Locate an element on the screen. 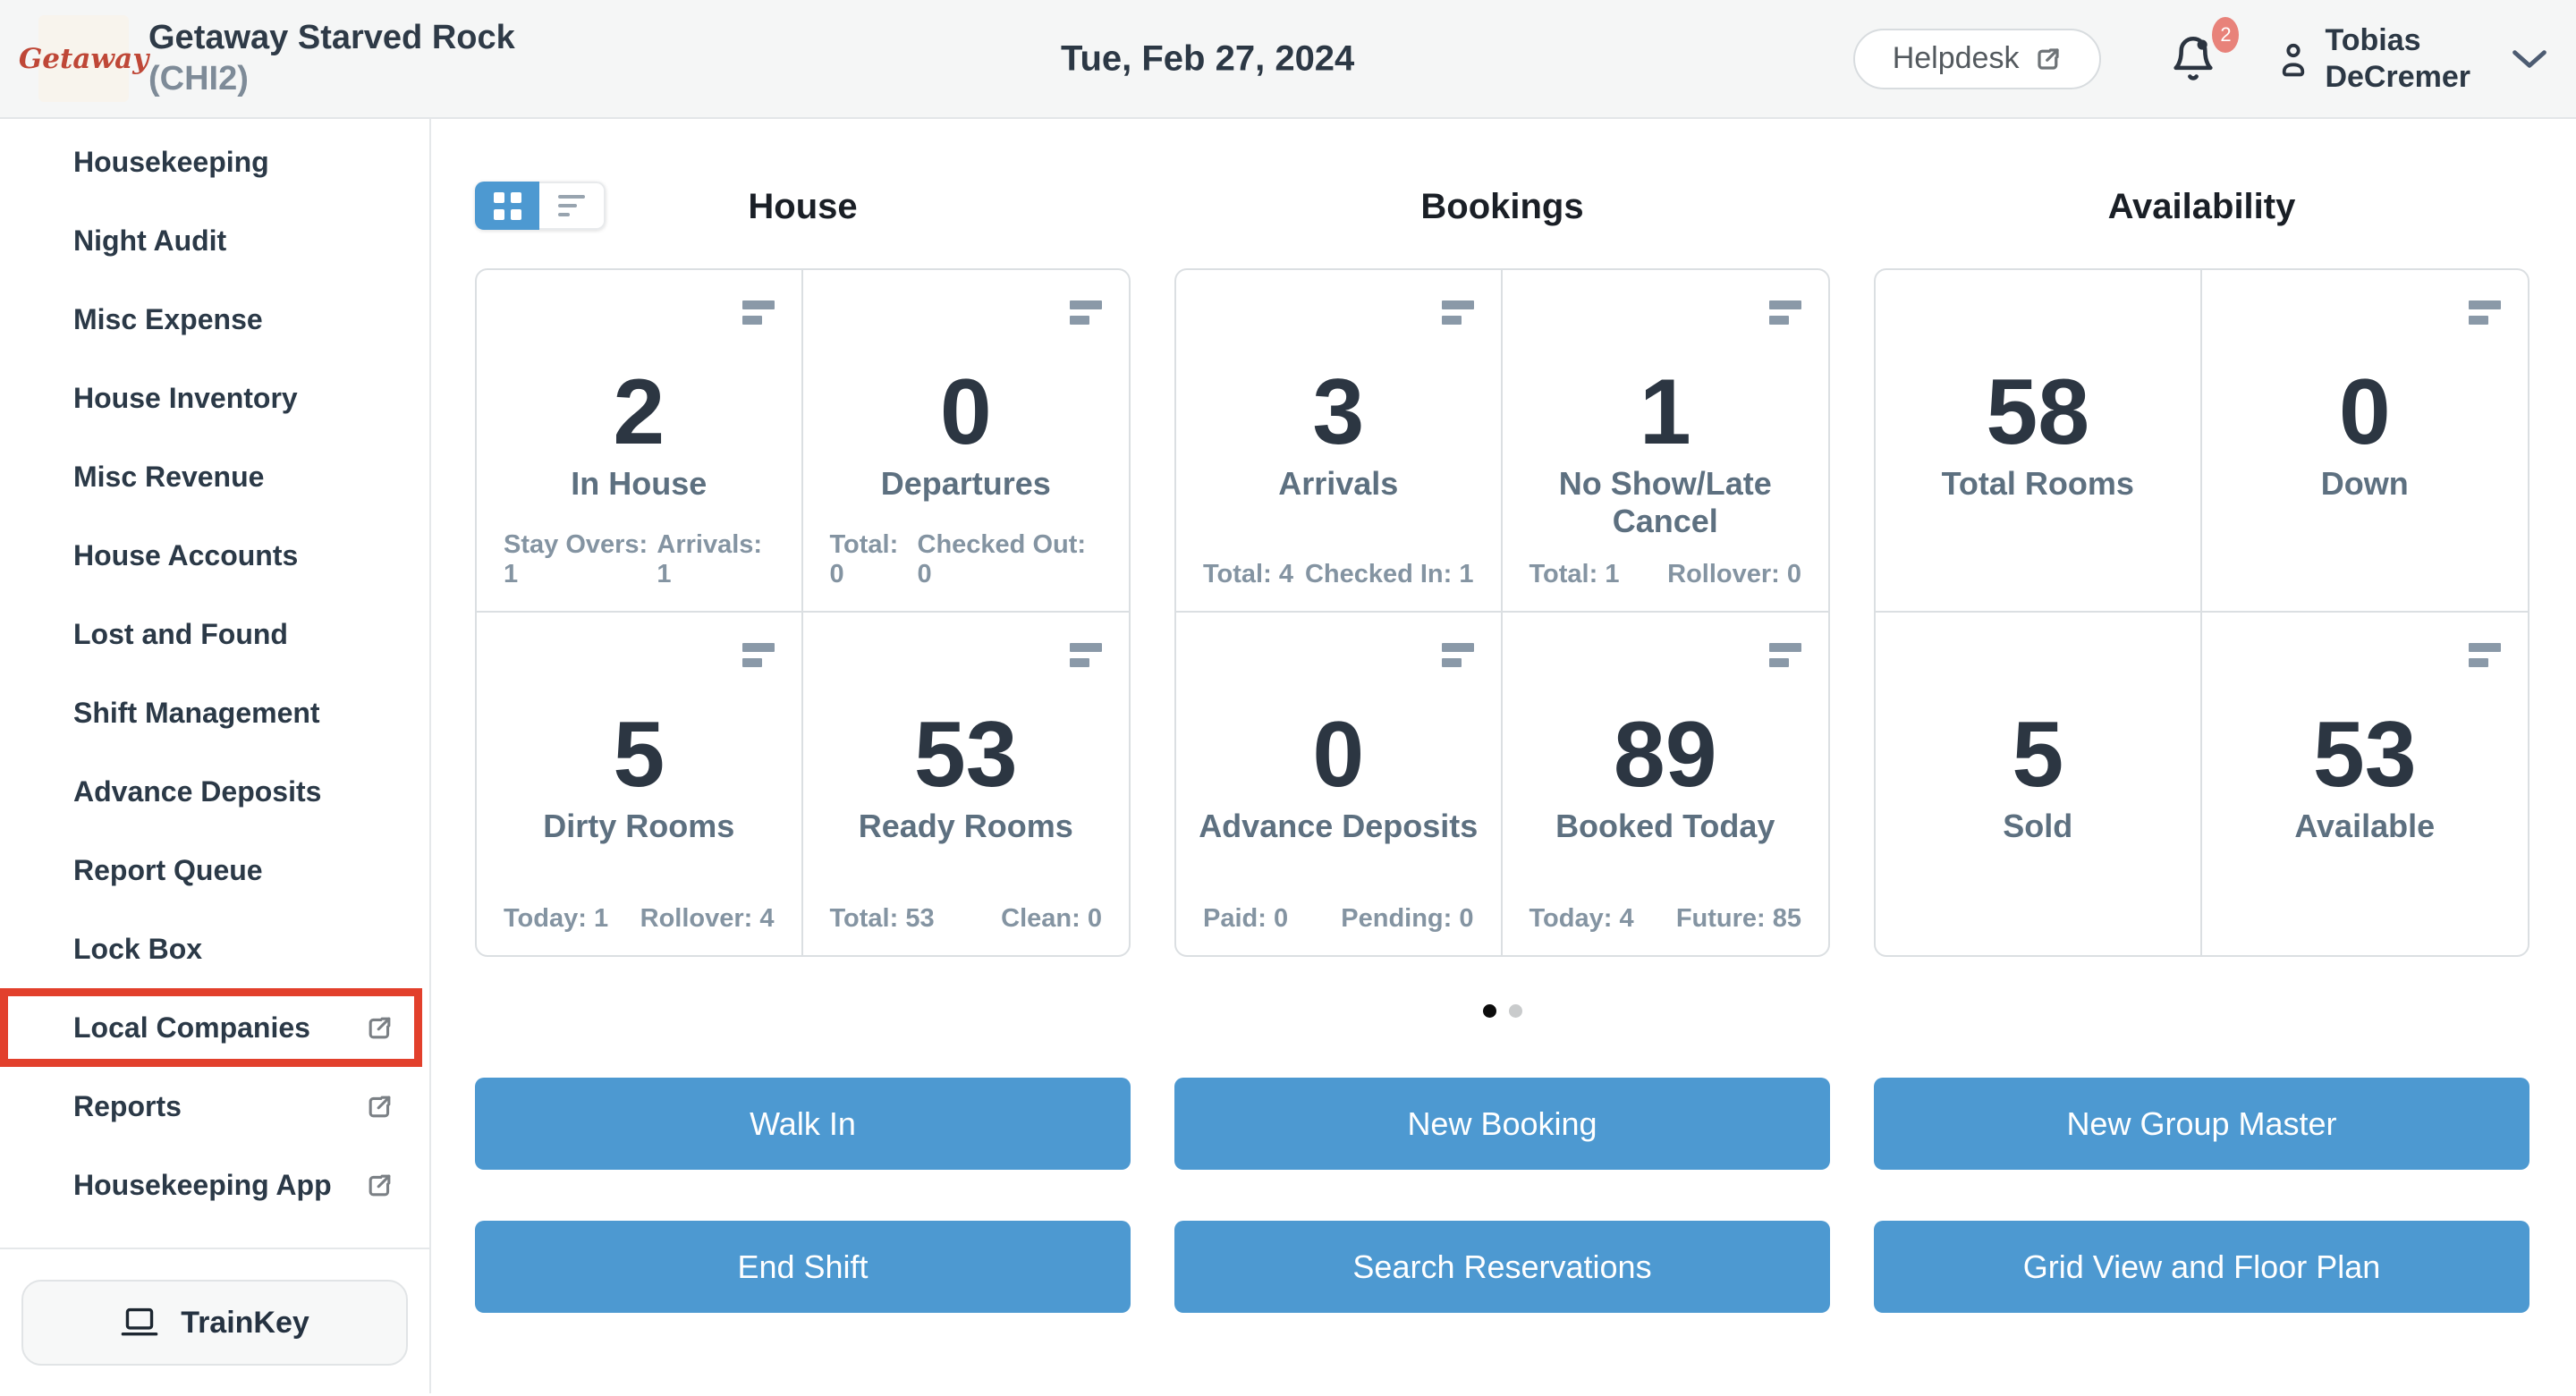 The width and height of the screenshot is (2576, 1396). stat-label: Arrivals is located at coordinates (1338, 483).